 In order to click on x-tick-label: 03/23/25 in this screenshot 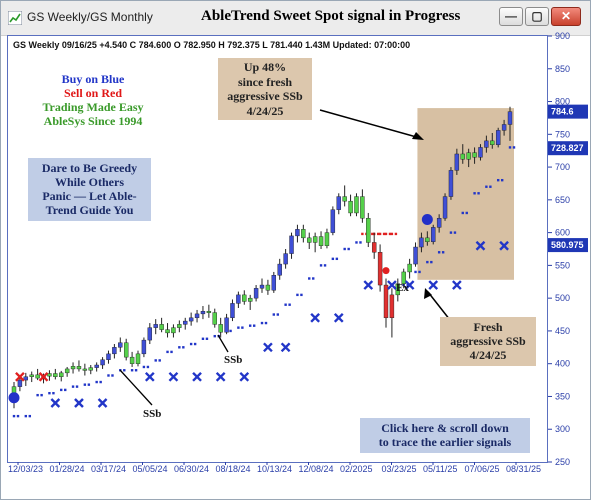, I will do `click(399, 469)`.